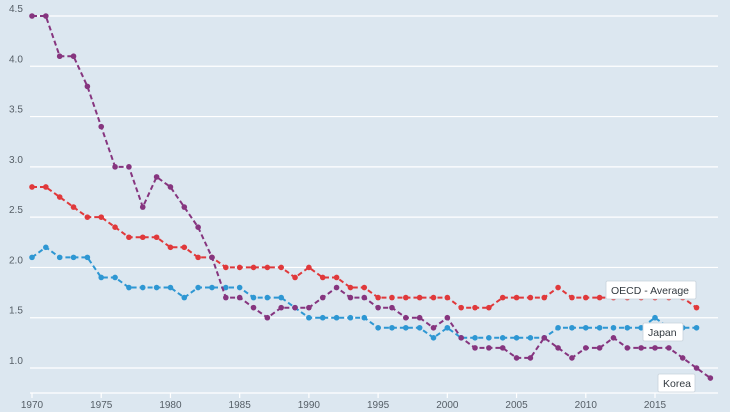  What do you see at coordinates (170, 405) in the screenshot?
I see `x-tick-label: 1980` at bounding box center [170, 405].